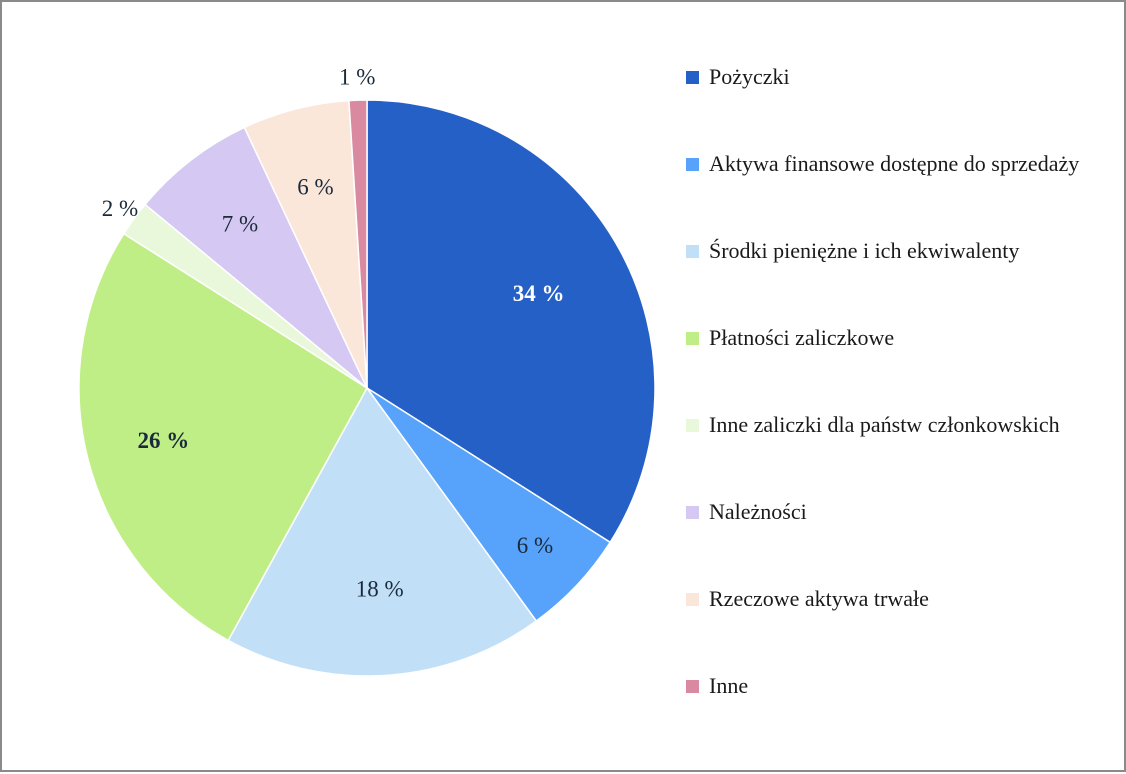 The width and height of the screenshot is (1126, 774). I want to click on pie-slice-label-1: 34 %, so click(539, 293).